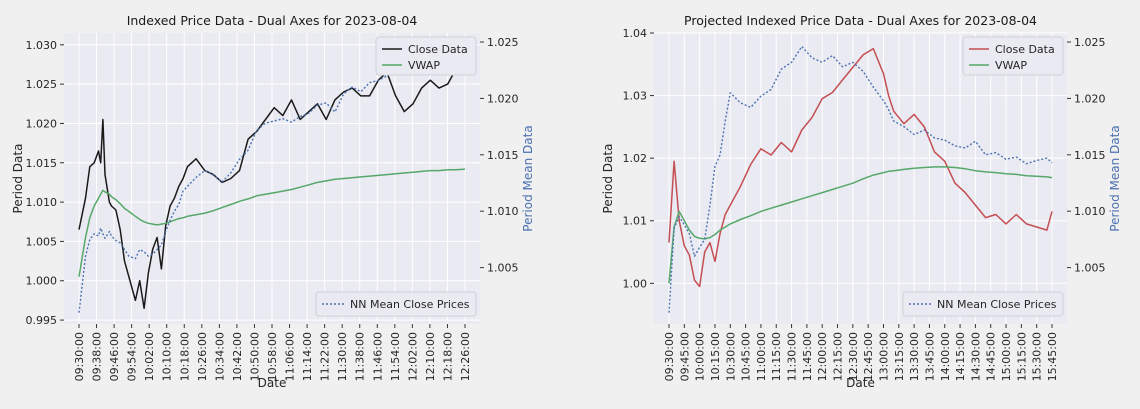  What do you see at coordinates (929, 356) in the screenshot?
I see `xtick-label: 13:45:00` at bounding box center [929, 356].